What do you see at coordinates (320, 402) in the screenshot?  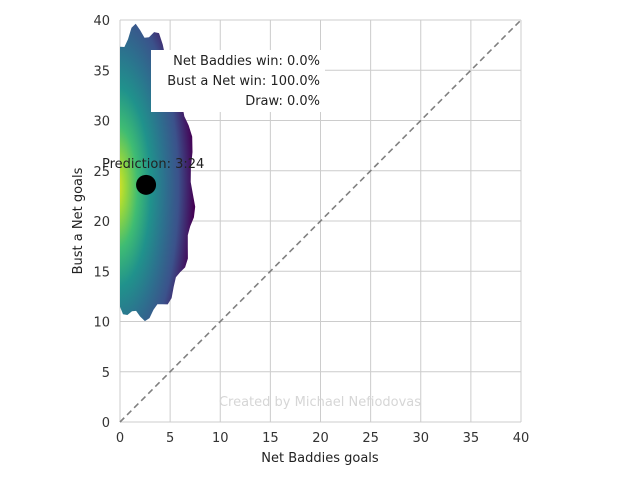 I see `watermark-text: Created by Michael Nefiodovas` at bounding box center [320, 402].